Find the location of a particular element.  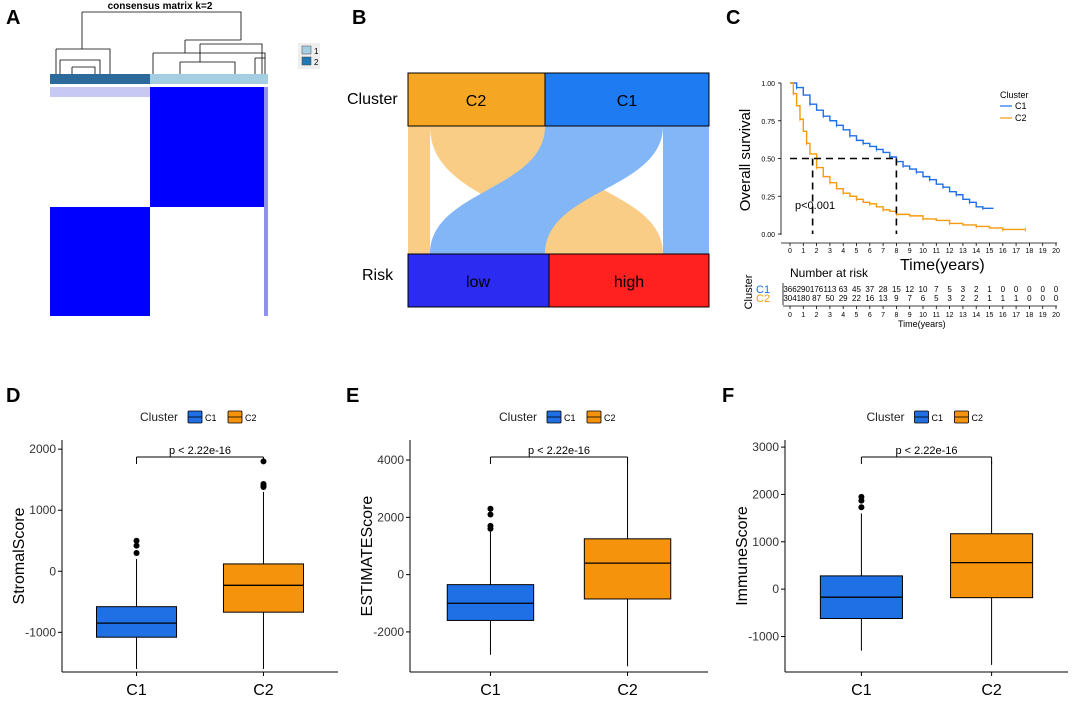

risk-xlabel: Time(years) is located at coordinates (922, 324).